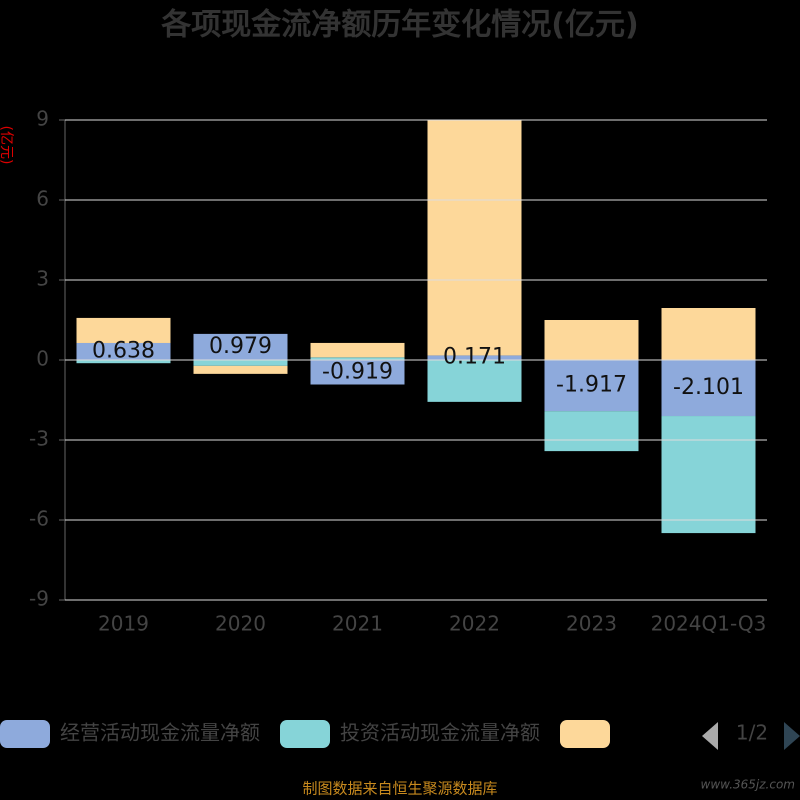  I want to click on x-tick-label: 2019, so click(123, 624).